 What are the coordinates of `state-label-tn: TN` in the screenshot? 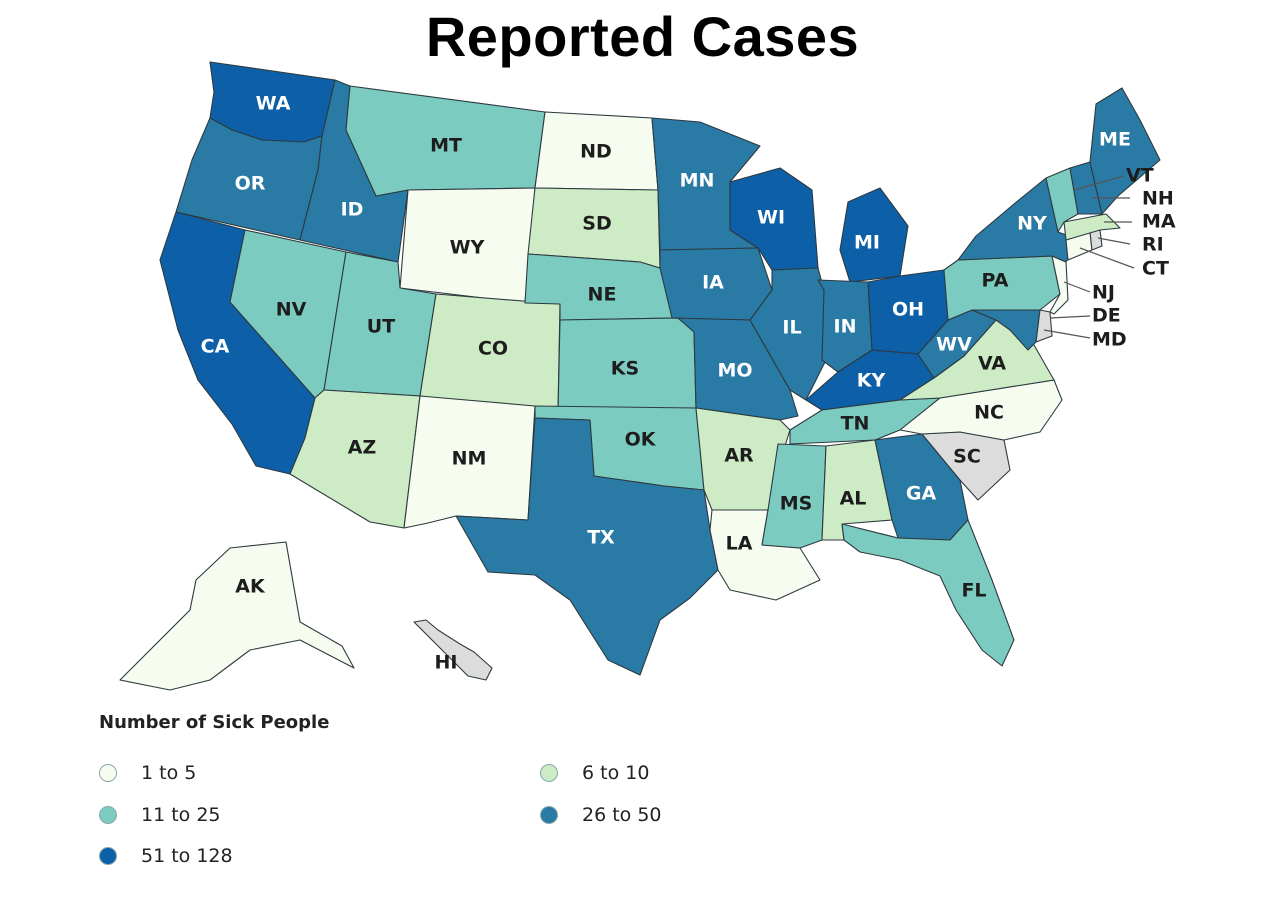 It's located at (855, 424).